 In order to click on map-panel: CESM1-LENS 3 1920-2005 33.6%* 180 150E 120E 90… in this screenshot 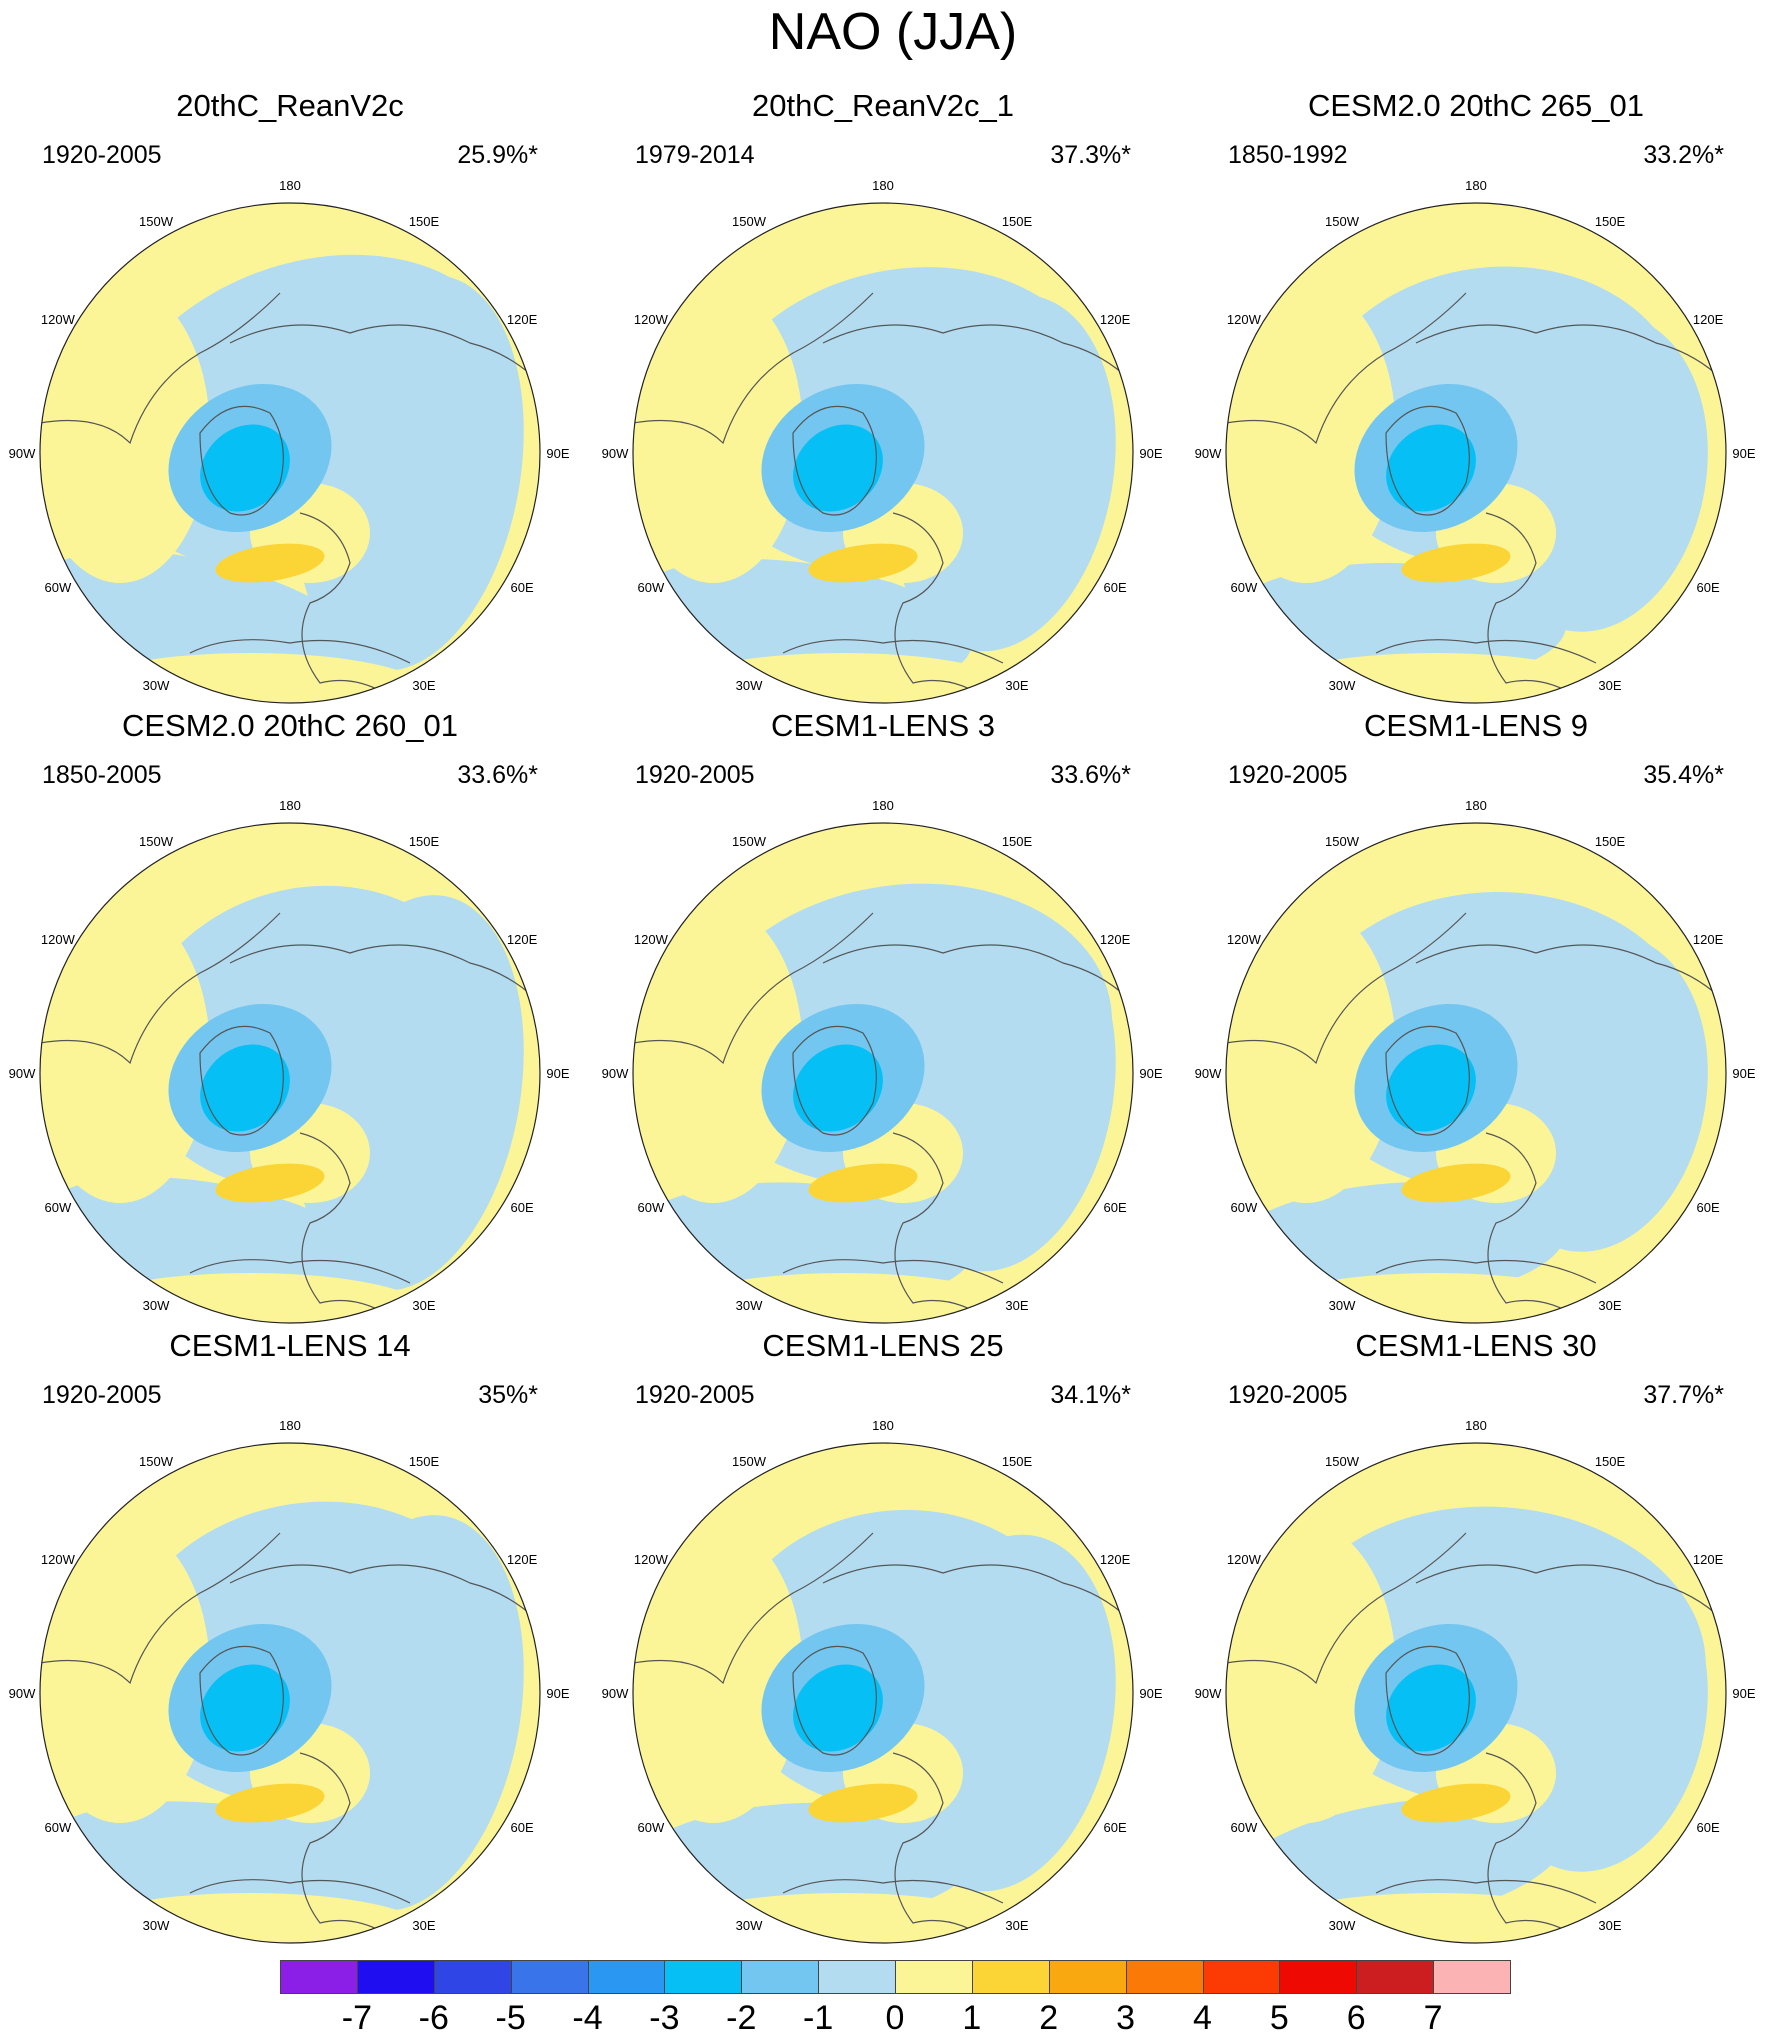, I will do `click(883, 1018)`.